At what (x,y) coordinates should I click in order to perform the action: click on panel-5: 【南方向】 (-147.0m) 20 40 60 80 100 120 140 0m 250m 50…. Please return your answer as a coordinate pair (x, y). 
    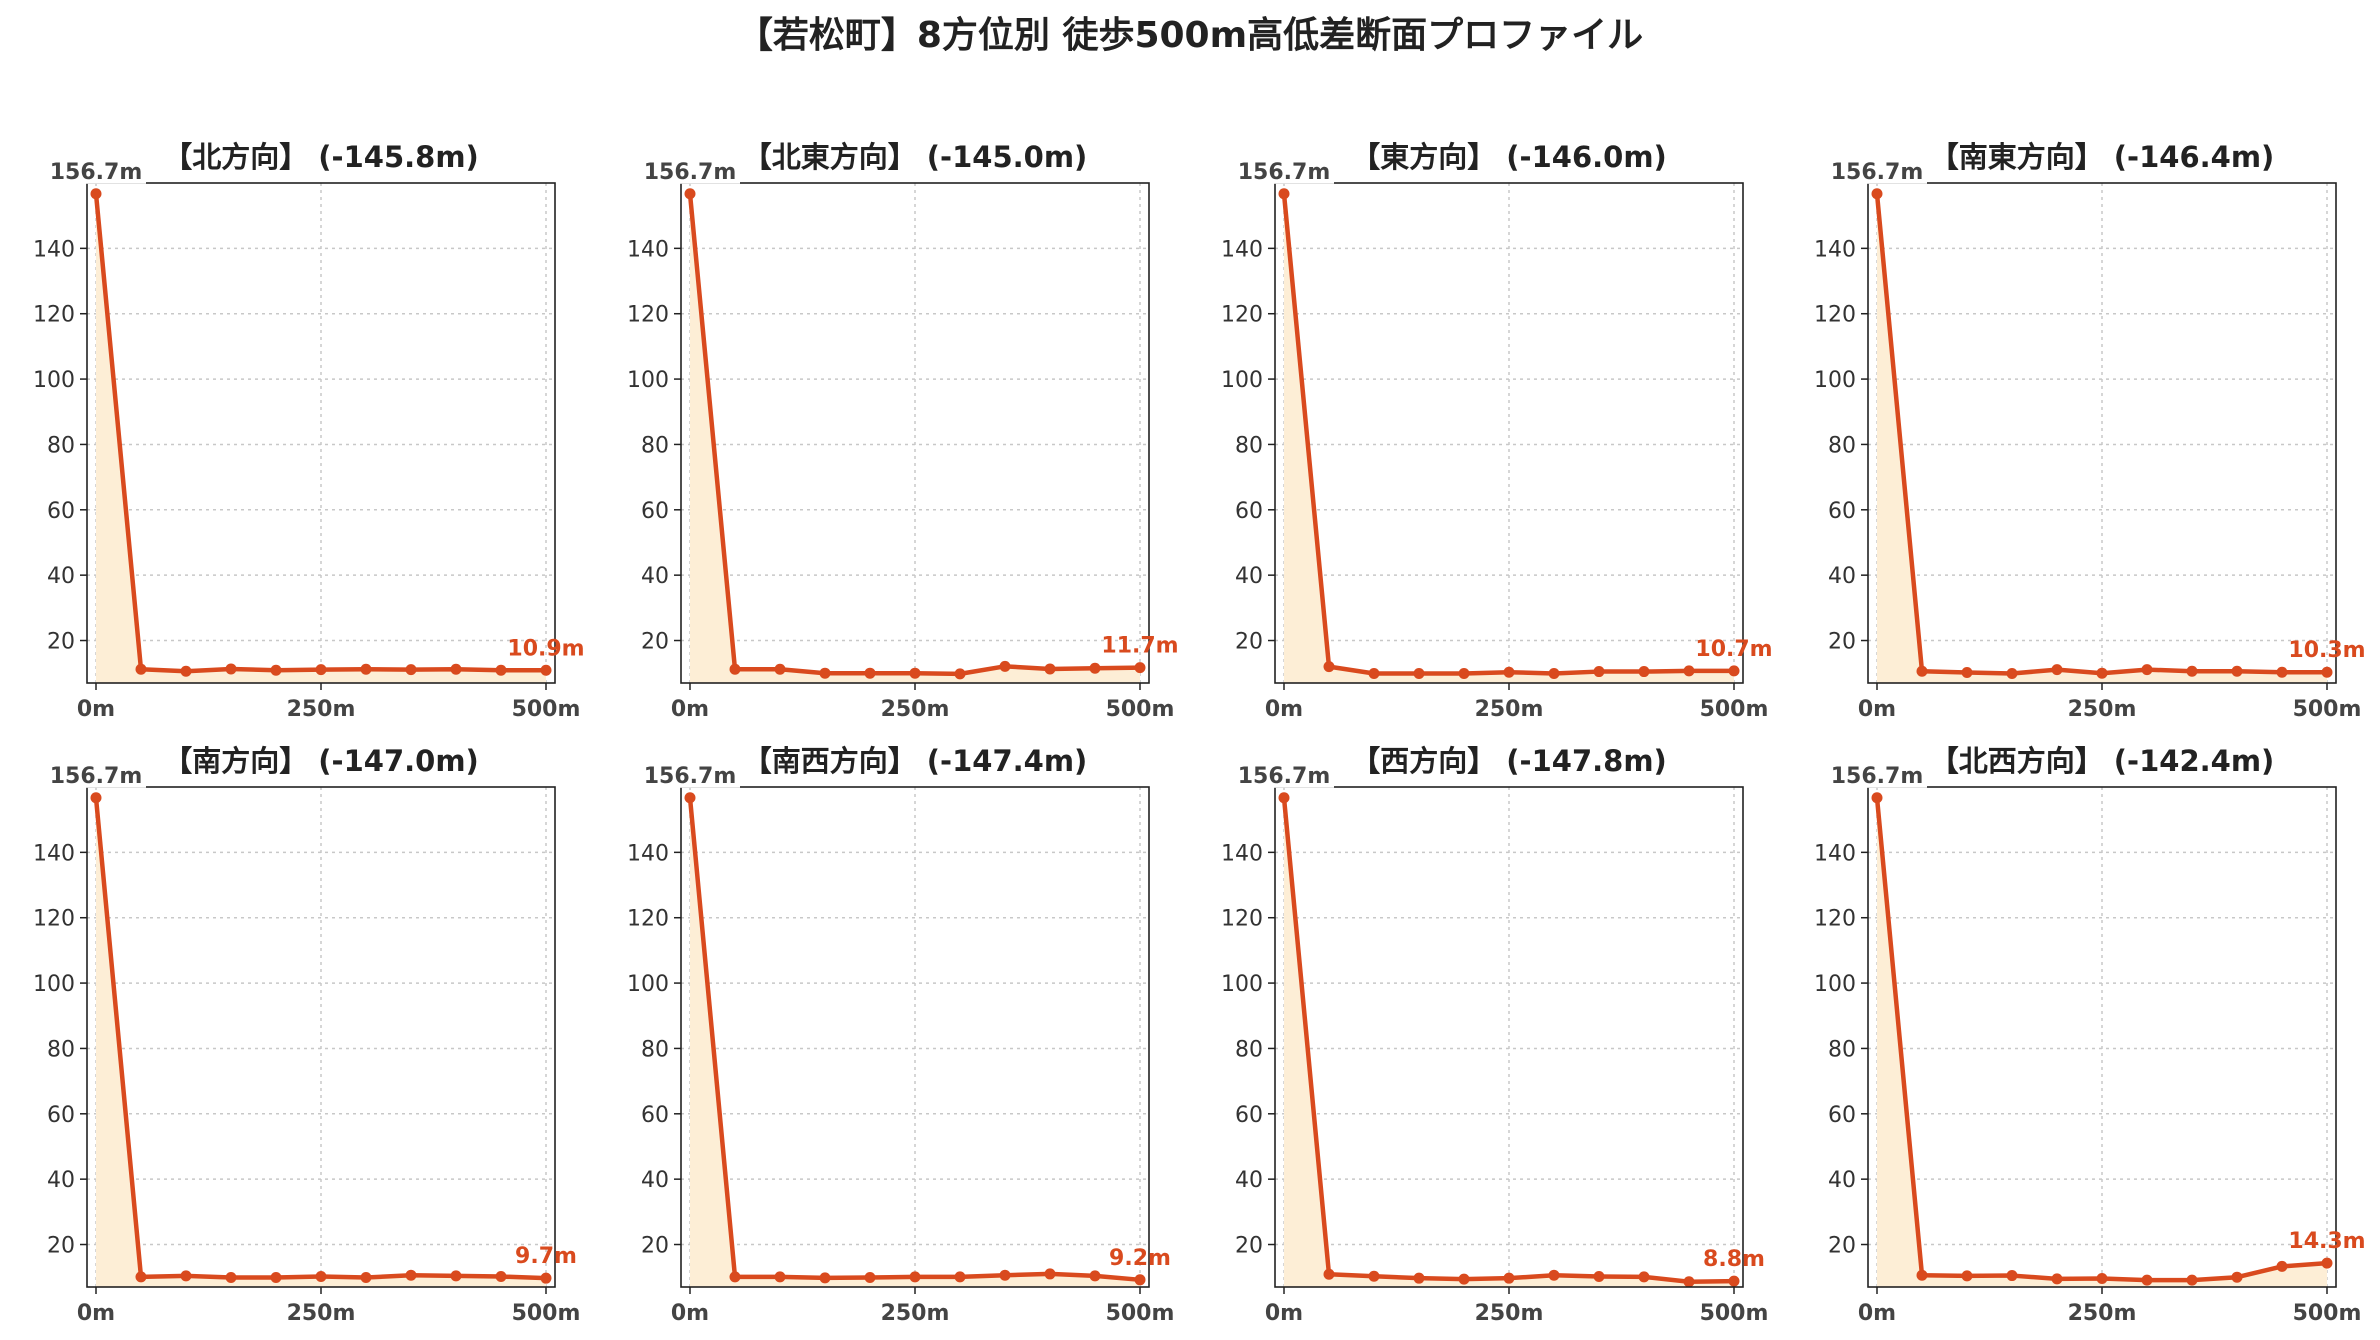
    Looking at the image, I should click on (306, 1035).